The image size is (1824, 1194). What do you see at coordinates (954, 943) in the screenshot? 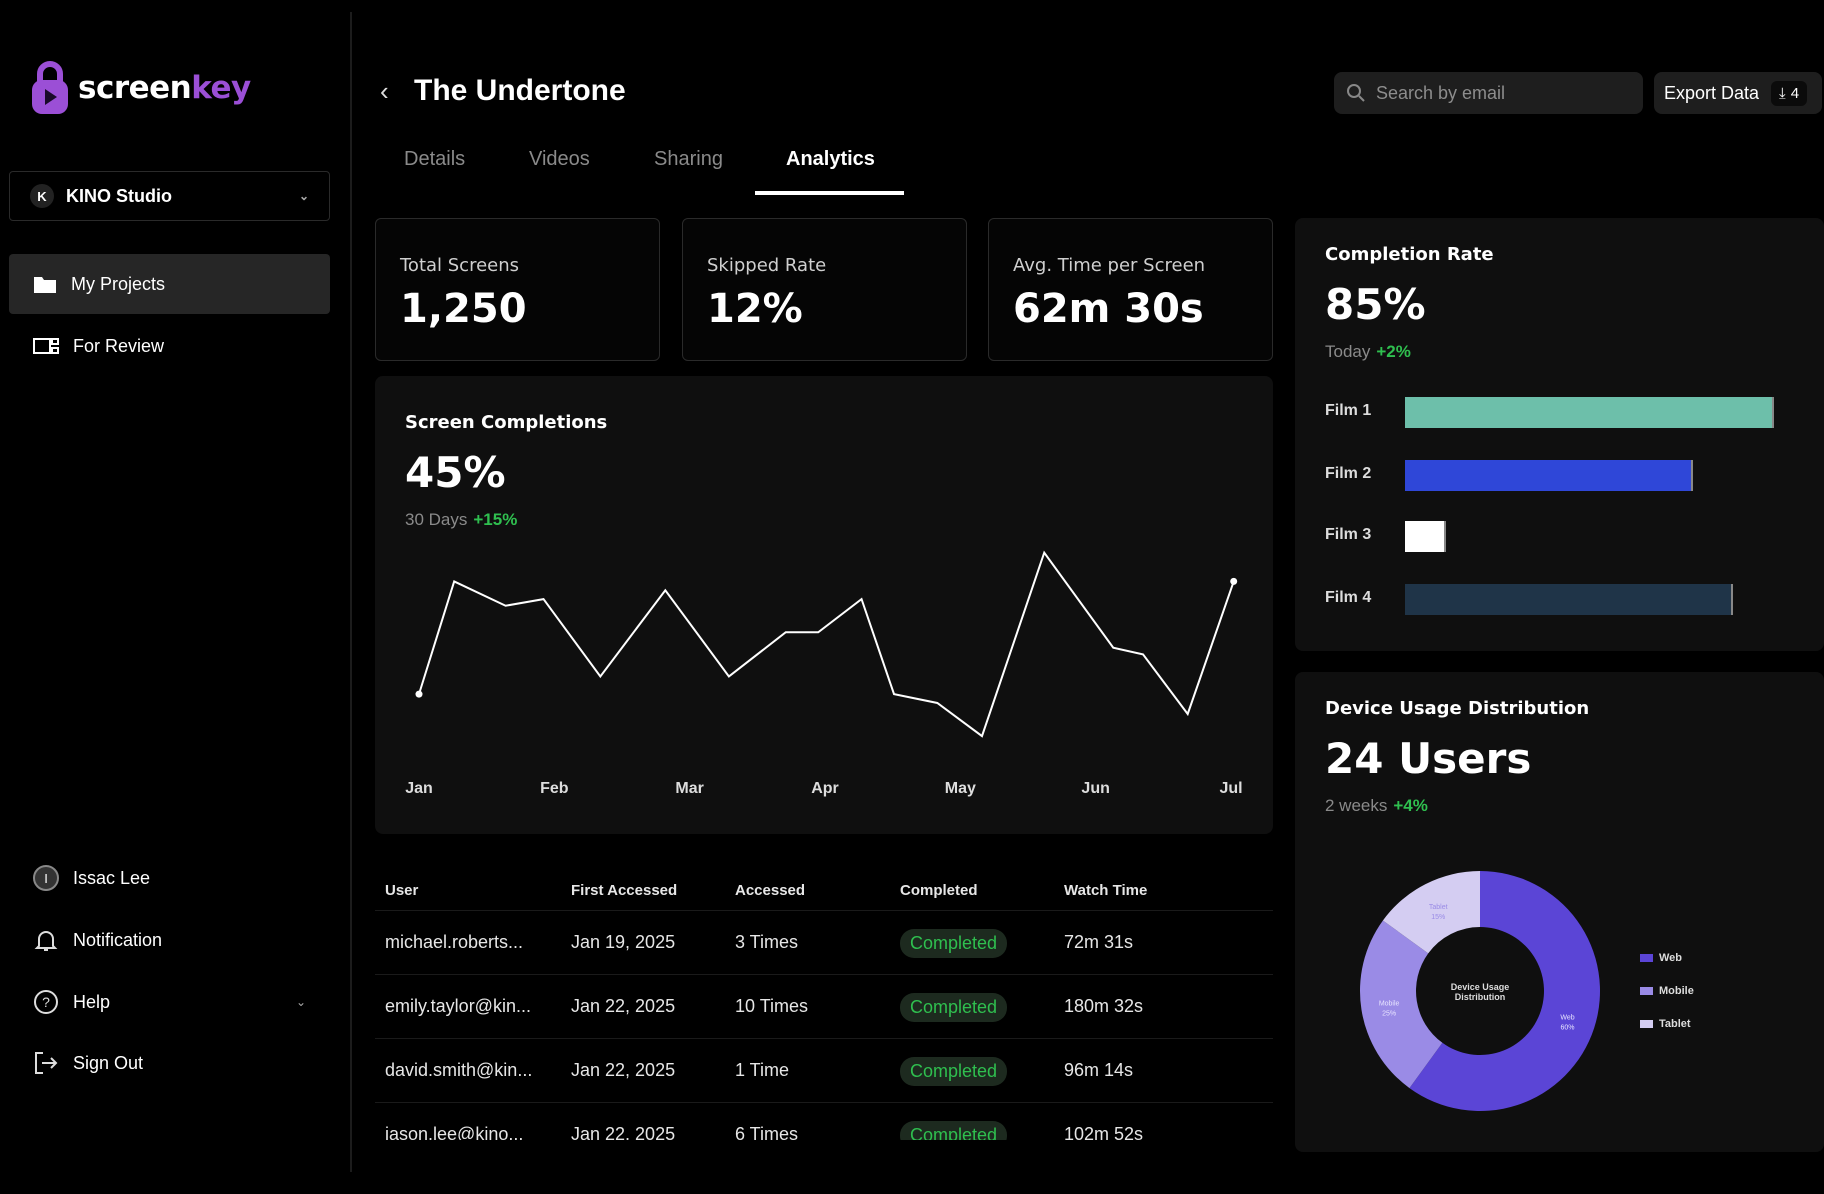
I see `status-badge: Completed` at bounding box center [954, 943].